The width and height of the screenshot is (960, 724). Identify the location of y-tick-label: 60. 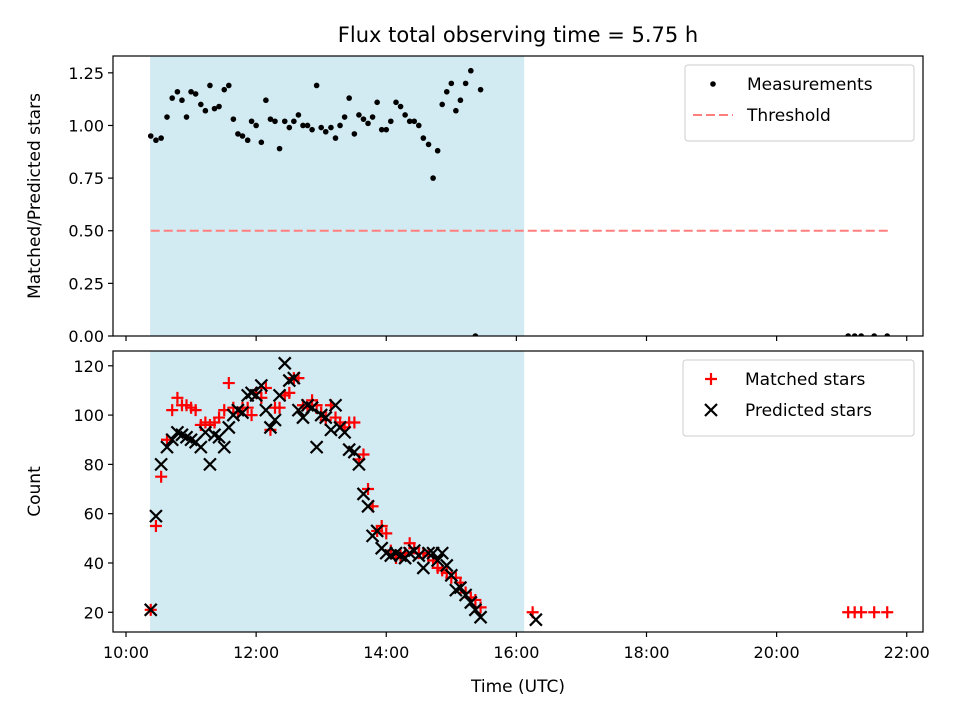
(94, 514).